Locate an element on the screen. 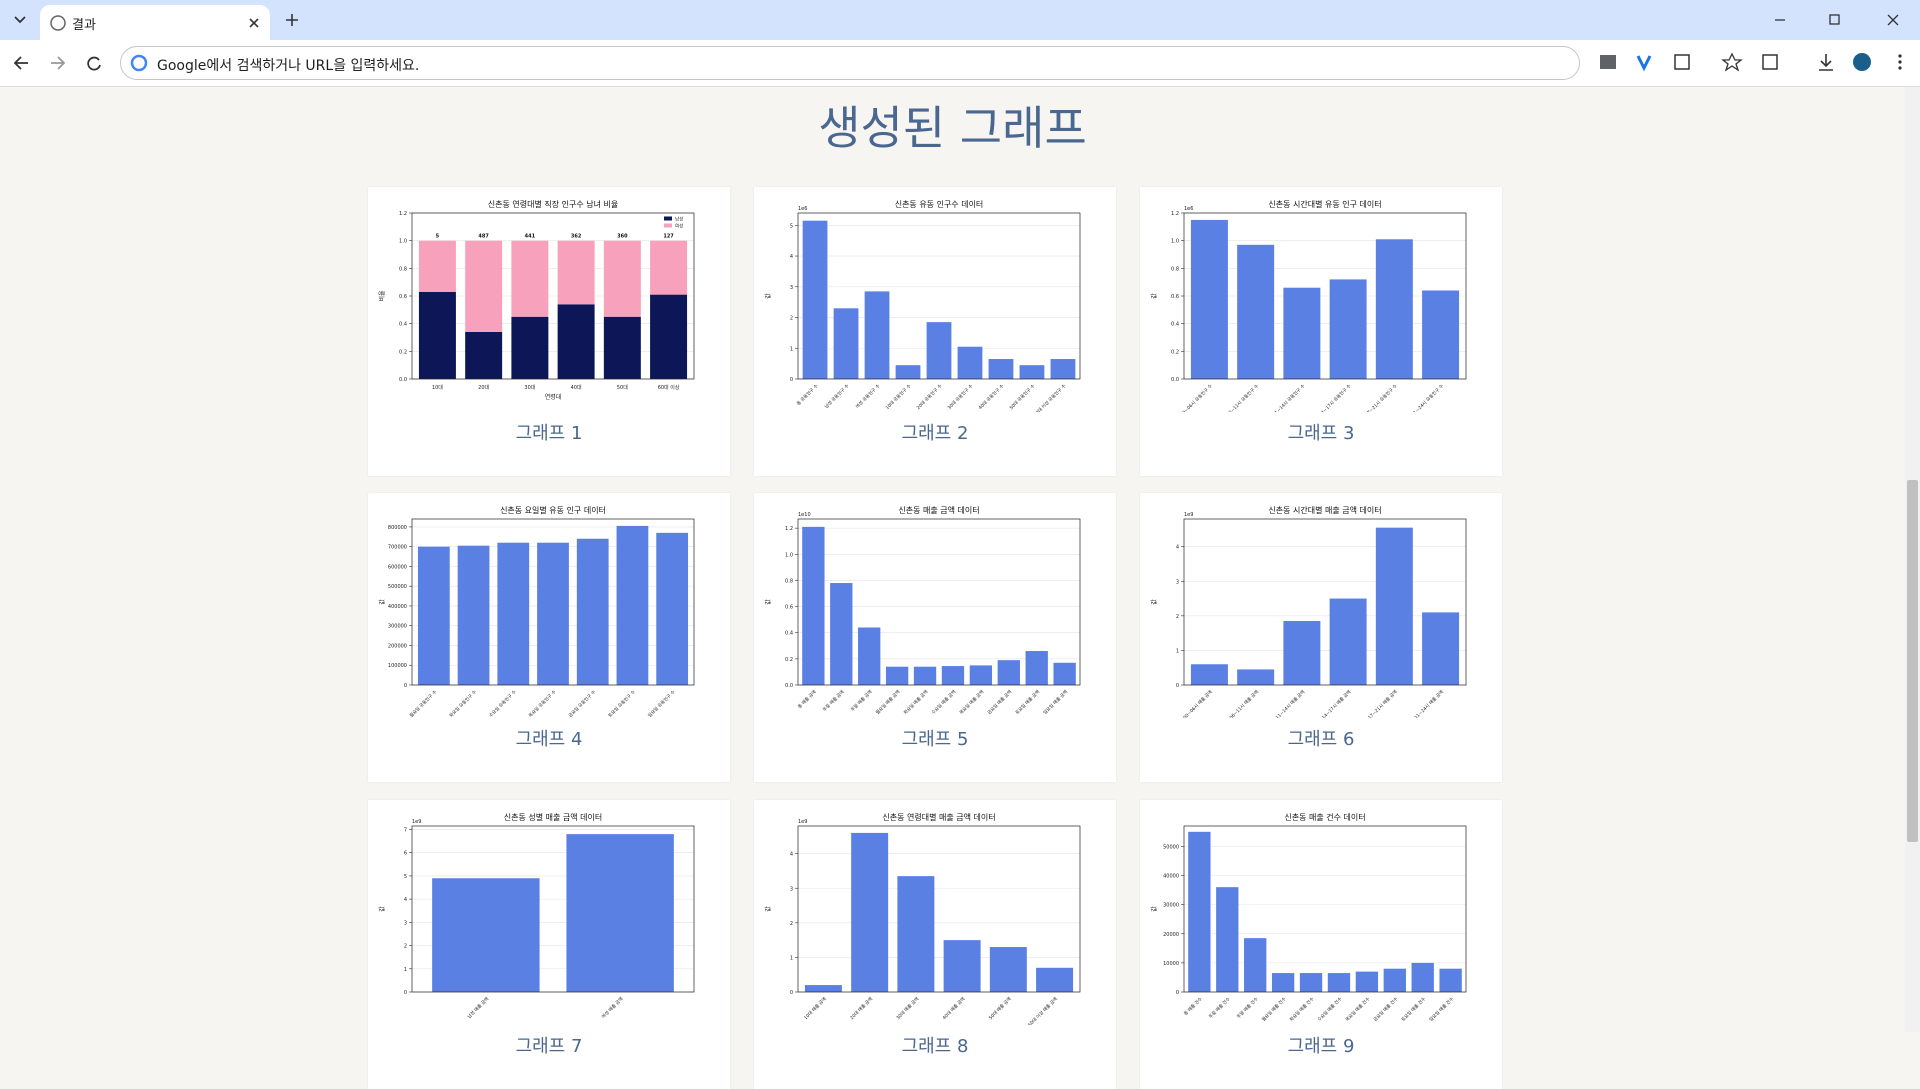 Image resolution: width=1920 pixels, height=1089 pixels. y-axis-label: 비율 is located at coordinates (382, 296).